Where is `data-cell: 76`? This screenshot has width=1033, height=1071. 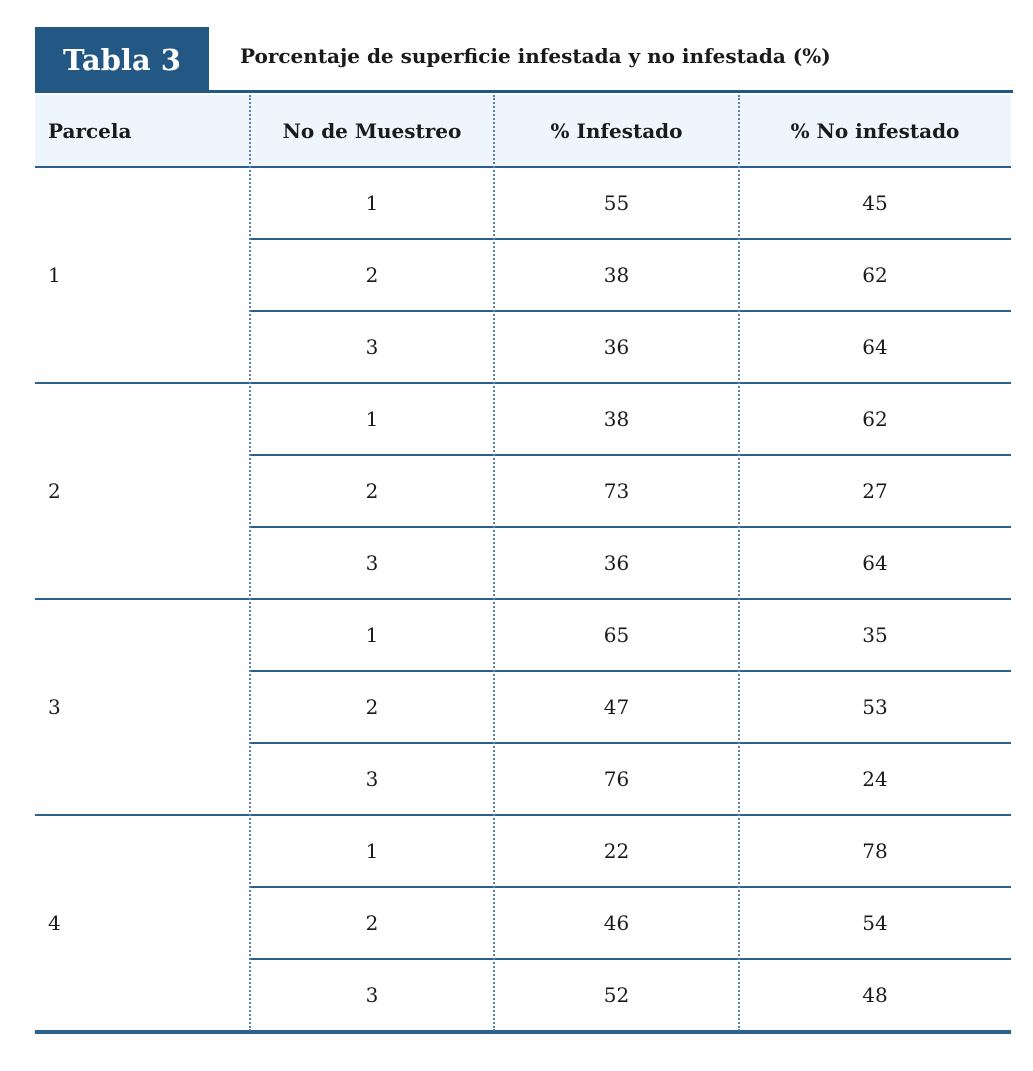 data-cell: 76 is located at coordinates (616, 779).